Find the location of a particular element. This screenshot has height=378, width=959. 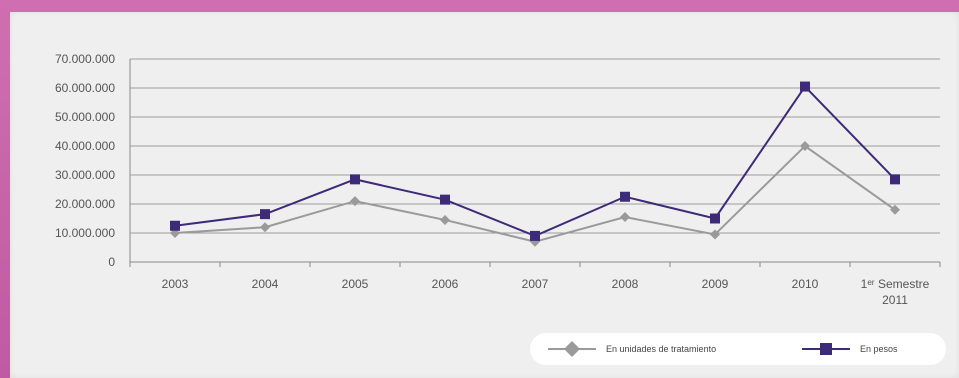

legend: En unidades de tratamiento En pesos is located at coordinates (738, 349).